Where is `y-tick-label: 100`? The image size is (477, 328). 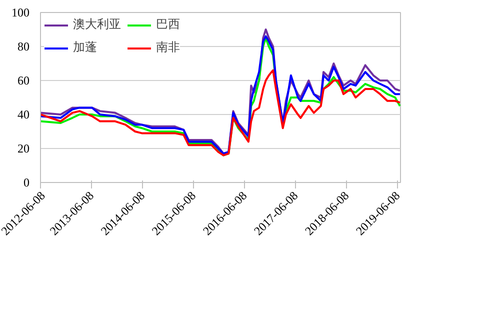 y-tick-label: 100 is located at coordinates (21, 13).